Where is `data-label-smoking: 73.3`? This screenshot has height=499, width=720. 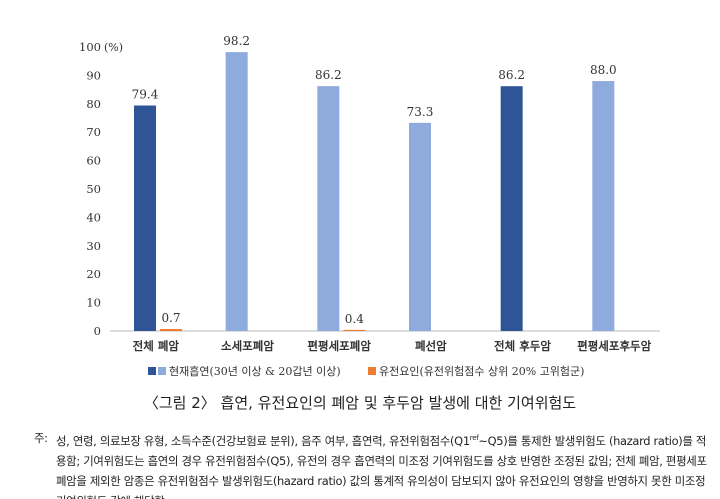
data-label-smoking: 73.3 is located at coordinates (420, 112).